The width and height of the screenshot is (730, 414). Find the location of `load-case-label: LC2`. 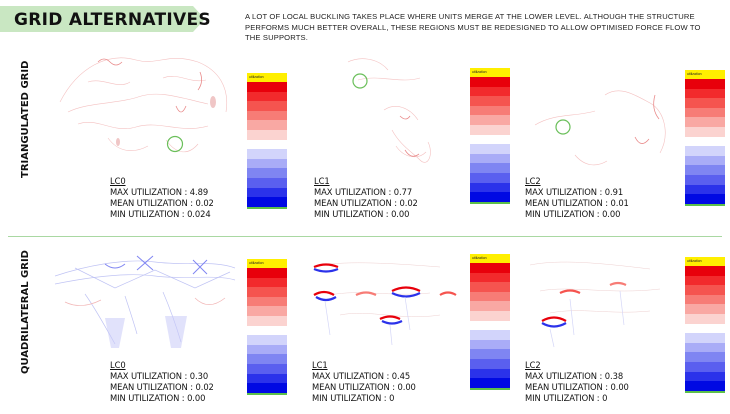

load-case-label: LC2 is located at coordinates (533, 365).